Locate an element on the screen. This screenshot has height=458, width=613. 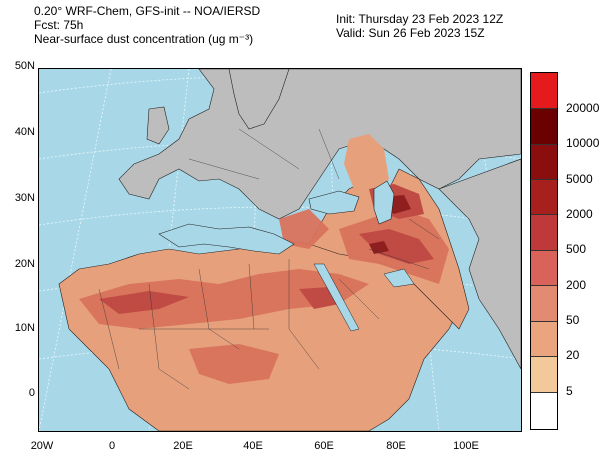
valid-time: Valid: Sun 26 Feb 2023 15Z is located at coordinates (410, 33).